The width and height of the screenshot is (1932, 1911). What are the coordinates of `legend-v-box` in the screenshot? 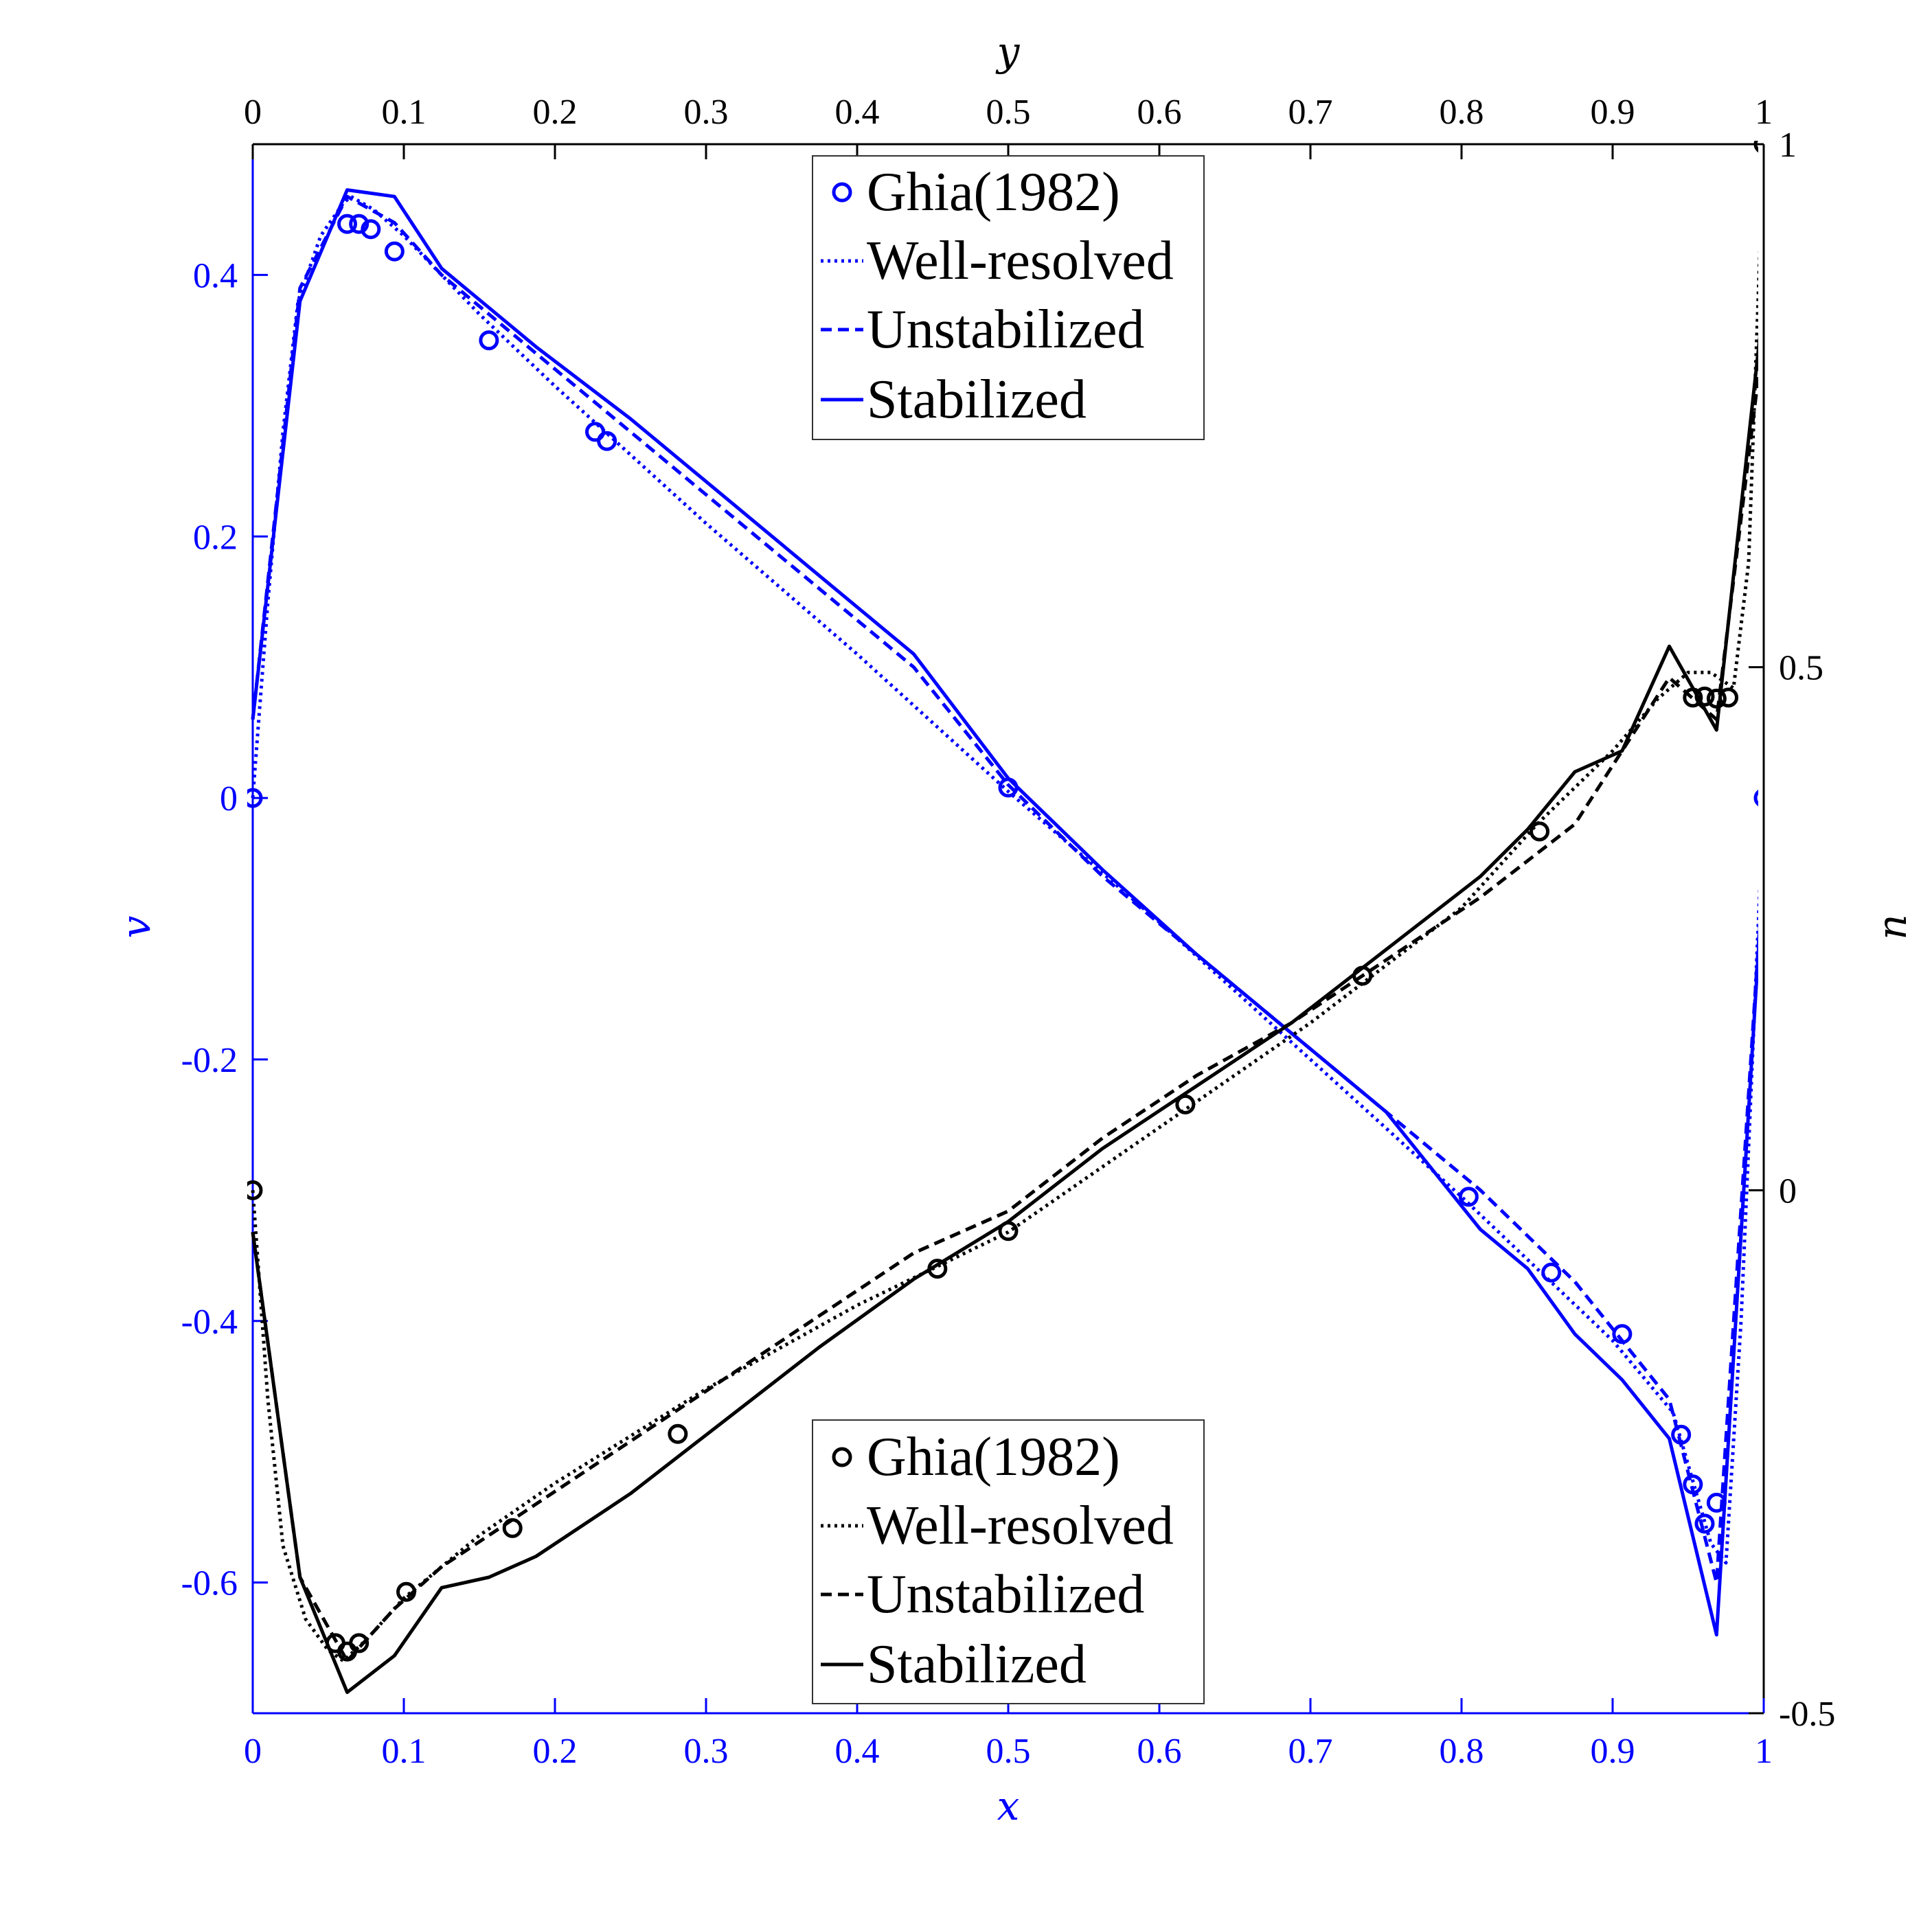 It's located at (1008, 297).